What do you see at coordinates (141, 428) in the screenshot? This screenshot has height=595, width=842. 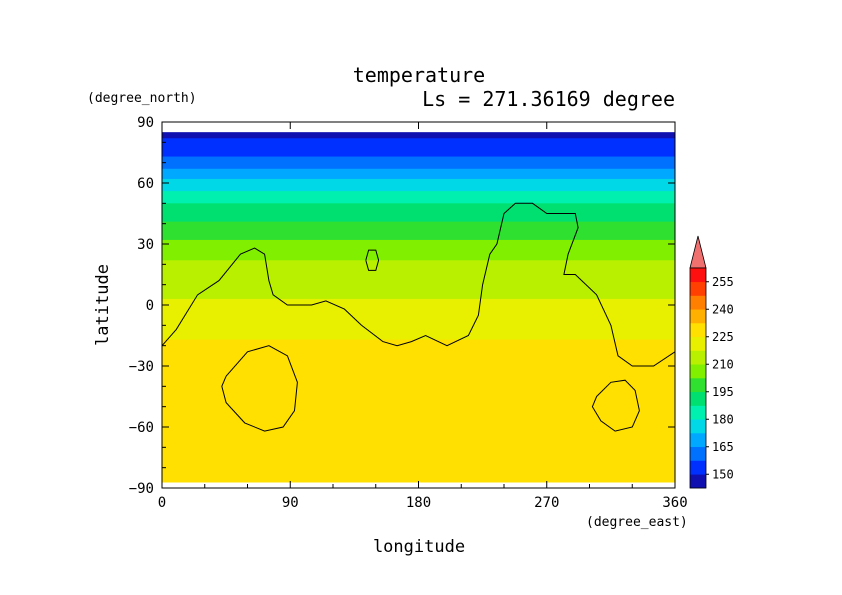 I see `y-tick-label: −60` at bounding box center [141, 428].